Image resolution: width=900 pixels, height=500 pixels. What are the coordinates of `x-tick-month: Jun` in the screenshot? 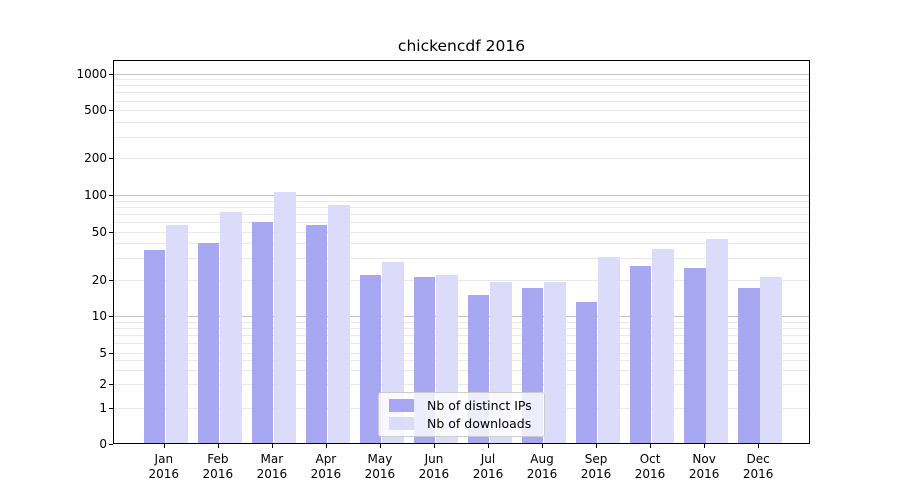 It's located at (434, 459).